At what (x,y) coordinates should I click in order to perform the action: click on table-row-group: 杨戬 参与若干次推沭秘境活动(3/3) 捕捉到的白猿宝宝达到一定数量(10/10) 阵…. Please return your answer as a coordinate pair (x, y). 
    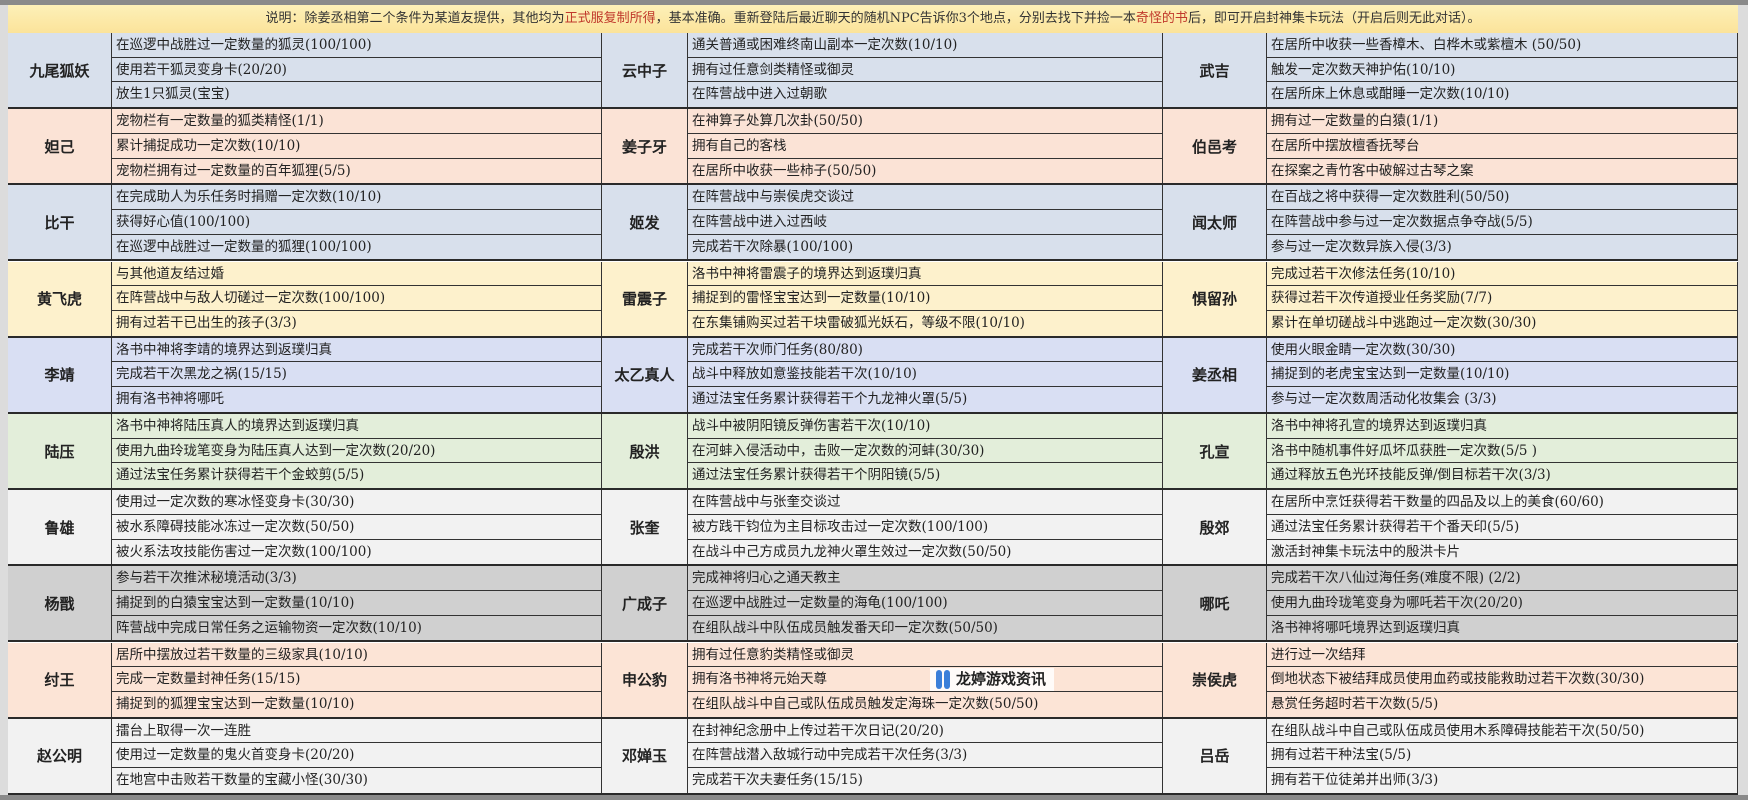
    Looking at the image, I should click on (873, 604).